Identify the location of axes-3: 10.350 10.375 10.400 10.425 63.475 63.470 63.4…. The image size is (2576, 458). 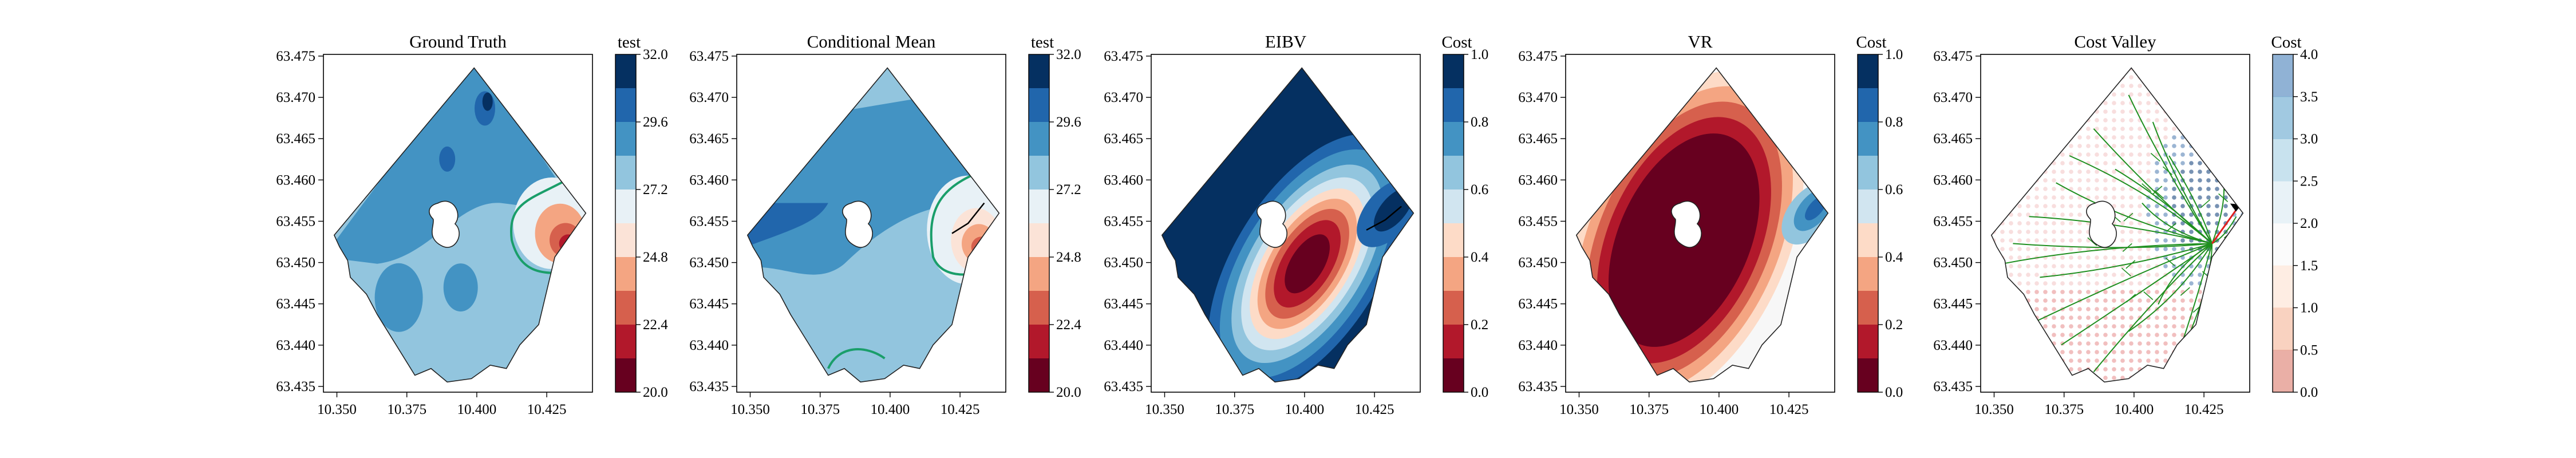
(1262, 224).